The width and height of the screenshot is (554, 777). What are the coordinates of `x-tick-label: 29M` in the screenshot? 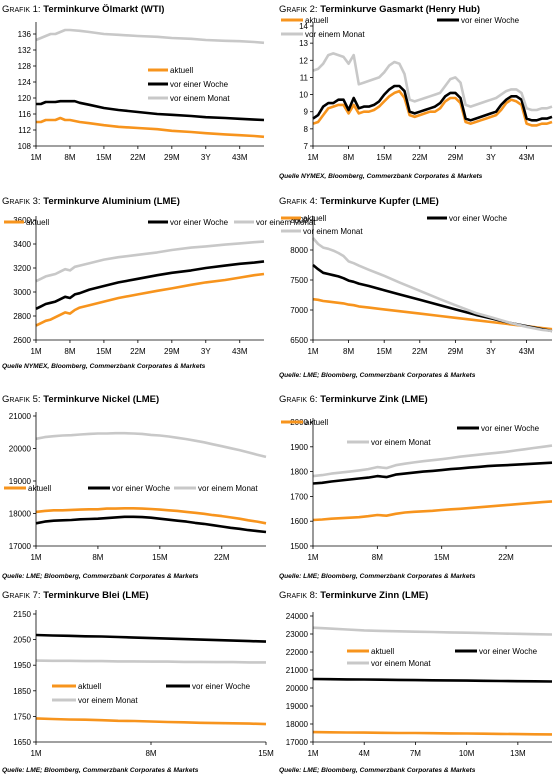 It's located at (172, 351).